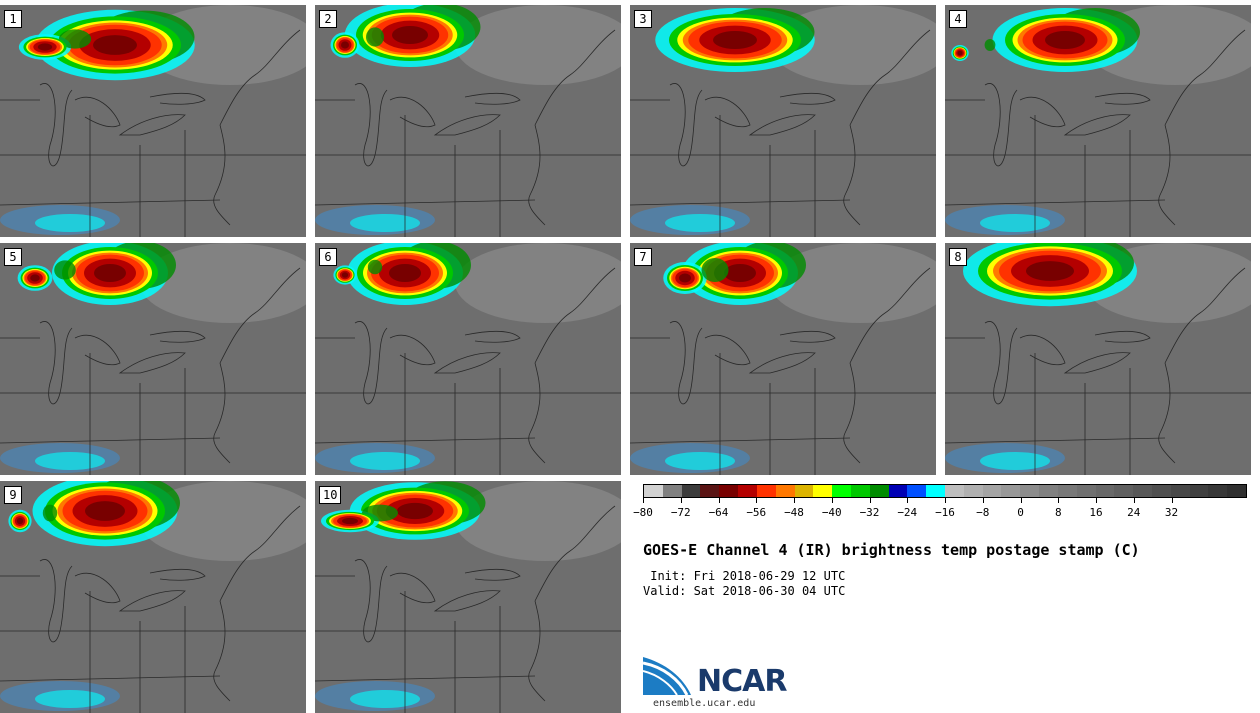 Image resolution: width=1260 pixels, height=713 pixels. I want to click on colorbar-tick-label: 24, so click(1134, 512).